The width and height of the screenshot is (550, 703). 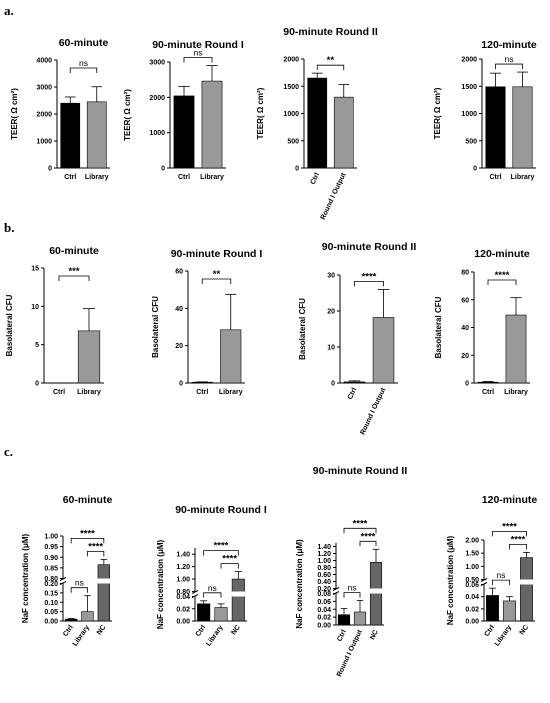 What do you see at coordinates (217, 274) in the screenshot?
I see `significance-label: **` at bounding box center [217, 274].